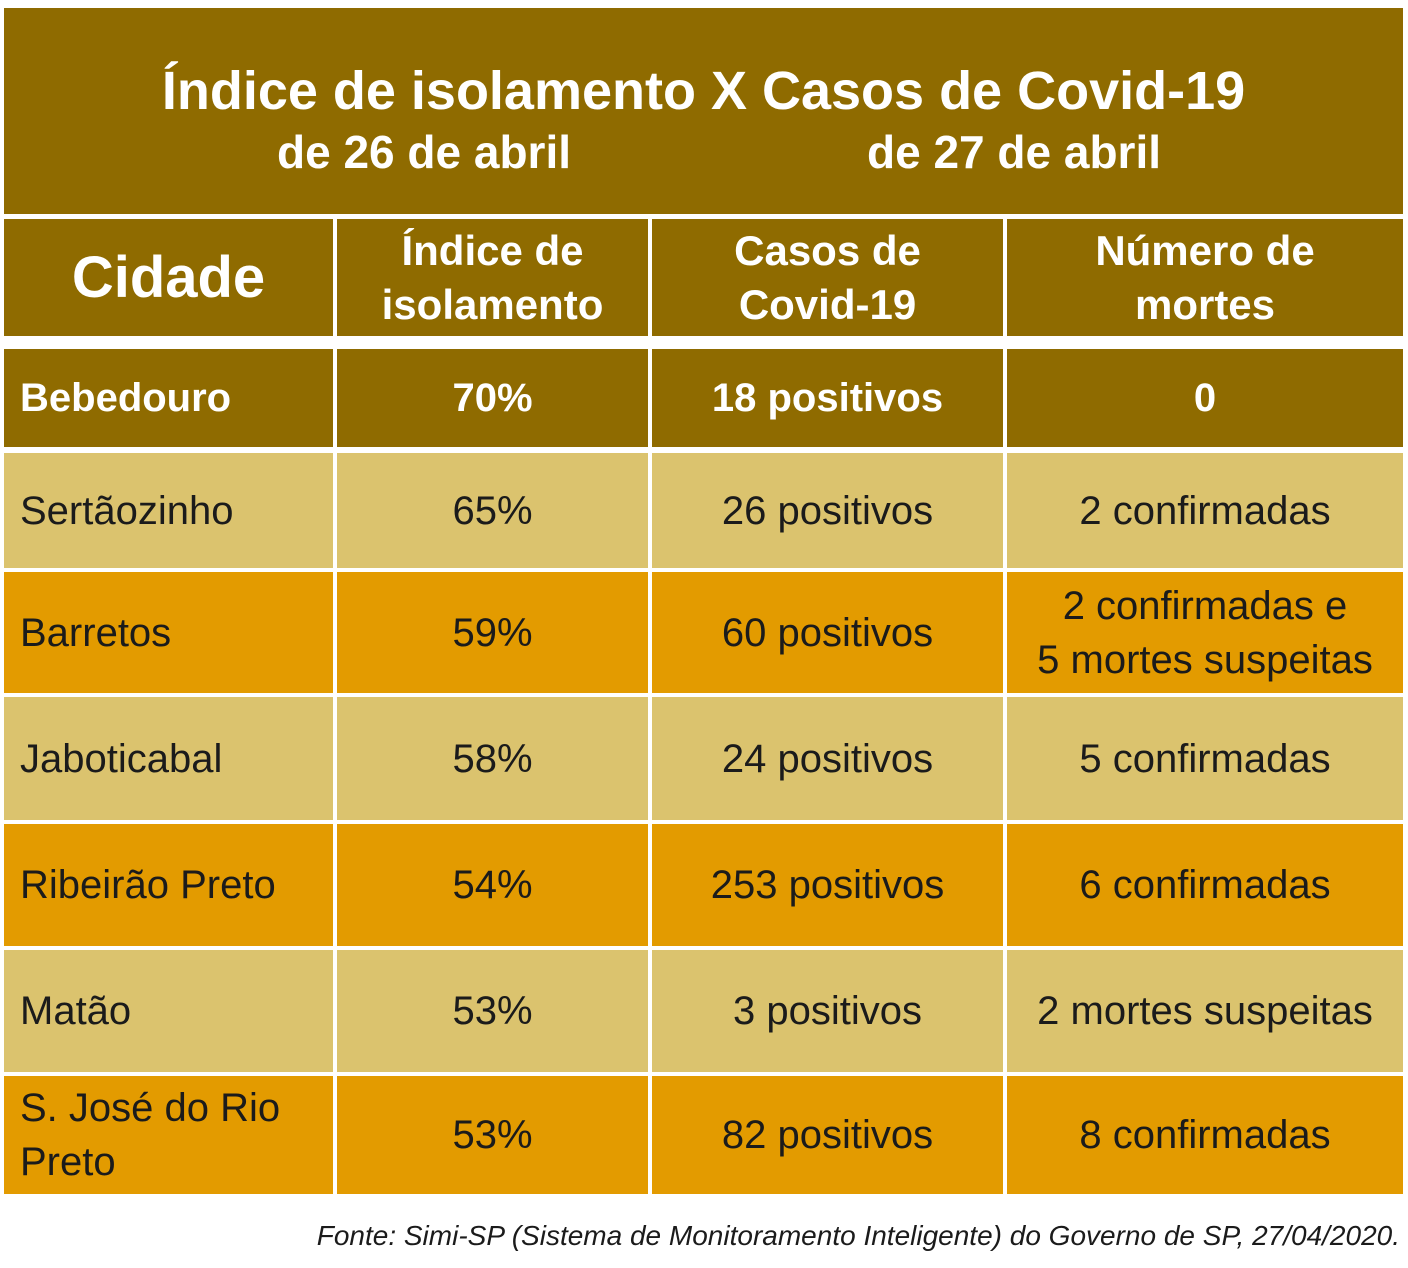  I want to click on table-cell-r1-indice-isolamento-text: 65%, so click(492, 510).